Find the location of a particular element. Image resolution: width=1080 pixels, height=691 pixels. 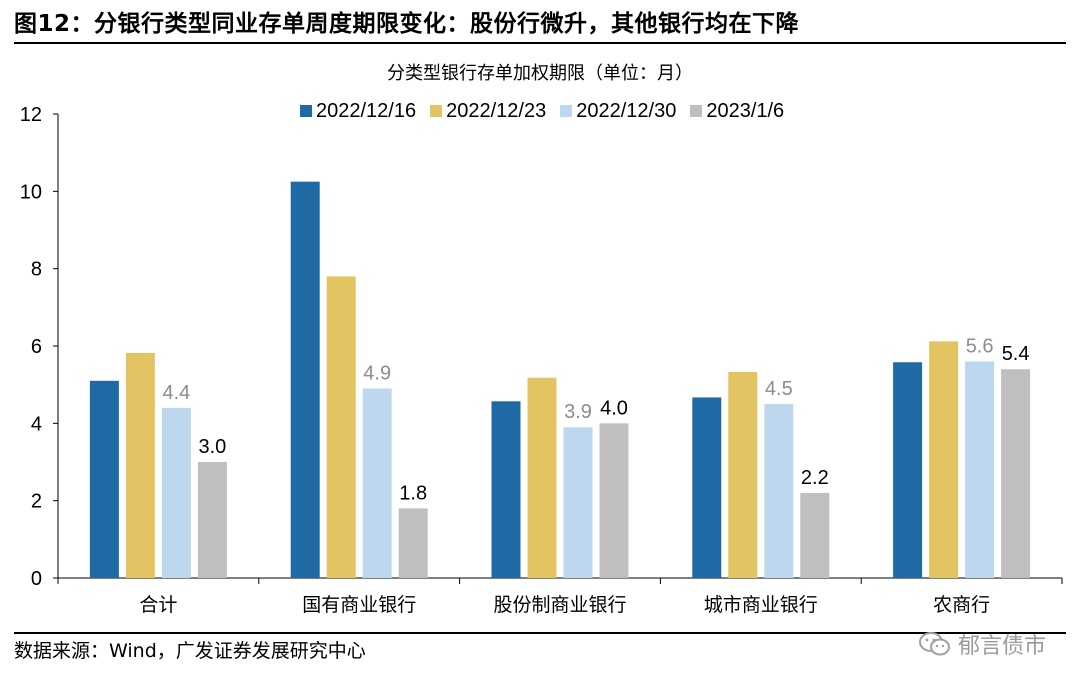

legend-item: 2022/12/16 is located at coordinates (358, 111).